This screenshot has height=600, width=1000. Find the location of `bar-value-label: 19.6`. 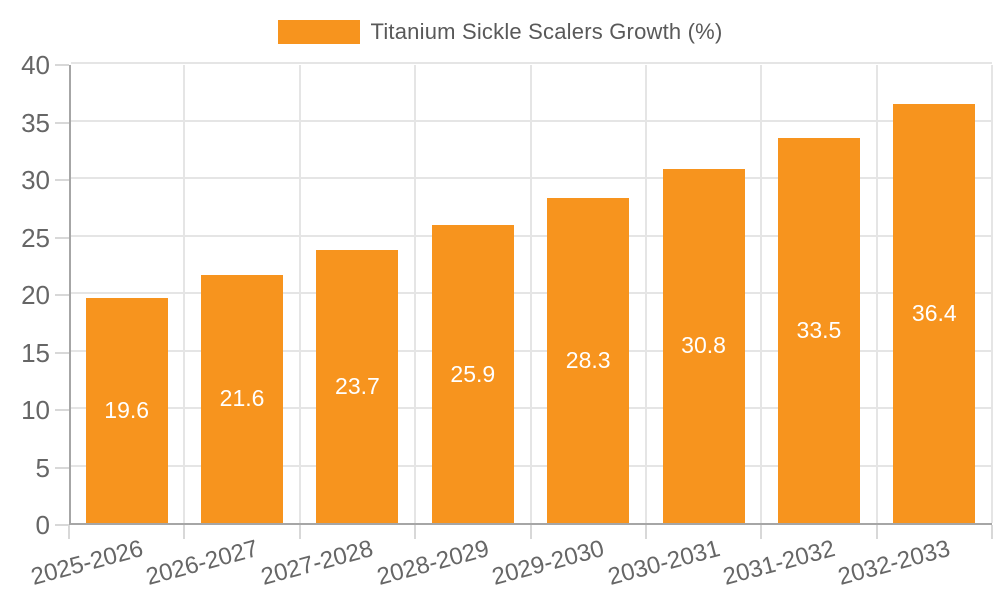

bar-value-label: 19.6 is located at coordinates (127, 409).